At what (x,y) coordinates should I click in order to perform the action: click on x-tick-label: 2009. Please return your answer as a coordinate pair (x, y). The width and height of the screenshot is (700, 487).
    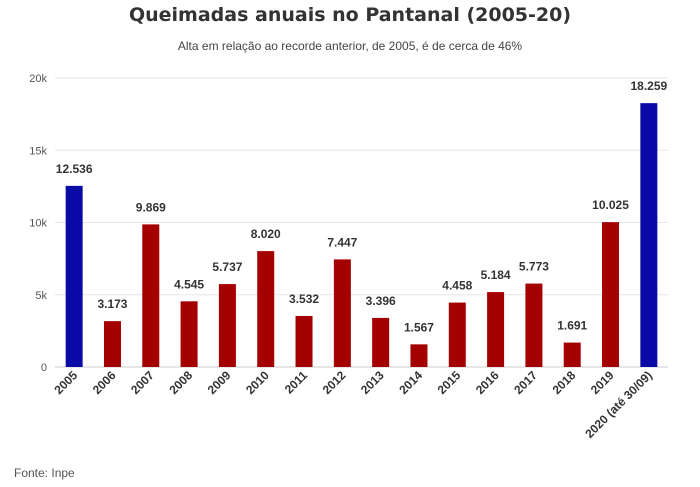
    Looking at the image, I should click on (219, 382).